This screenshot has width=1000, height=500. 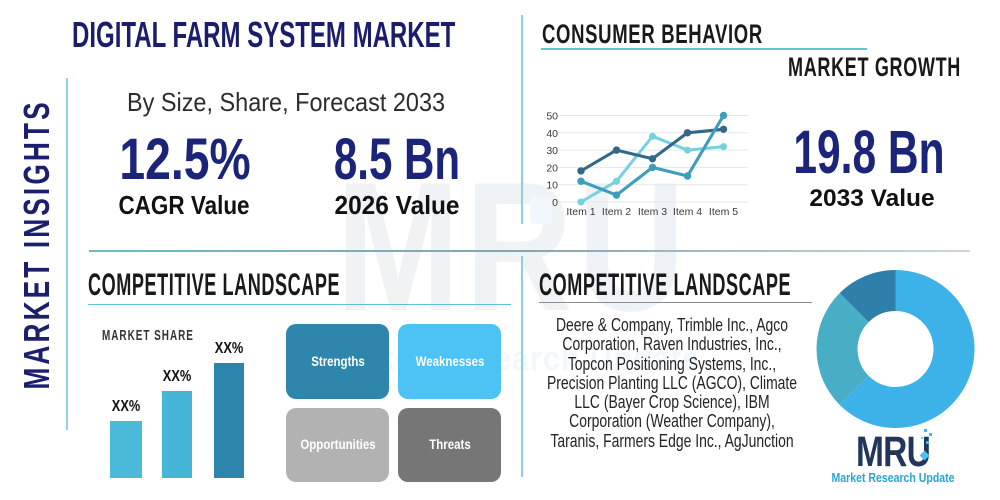 I want to click on svg-text: 30, so click(x=552, y=151).